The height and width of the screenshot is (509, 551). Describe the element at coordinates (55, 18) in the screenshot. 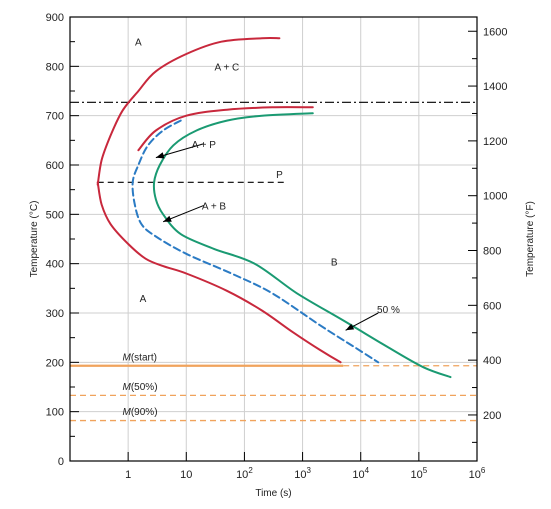

I see `y-tick-label-left: 900` at that location.